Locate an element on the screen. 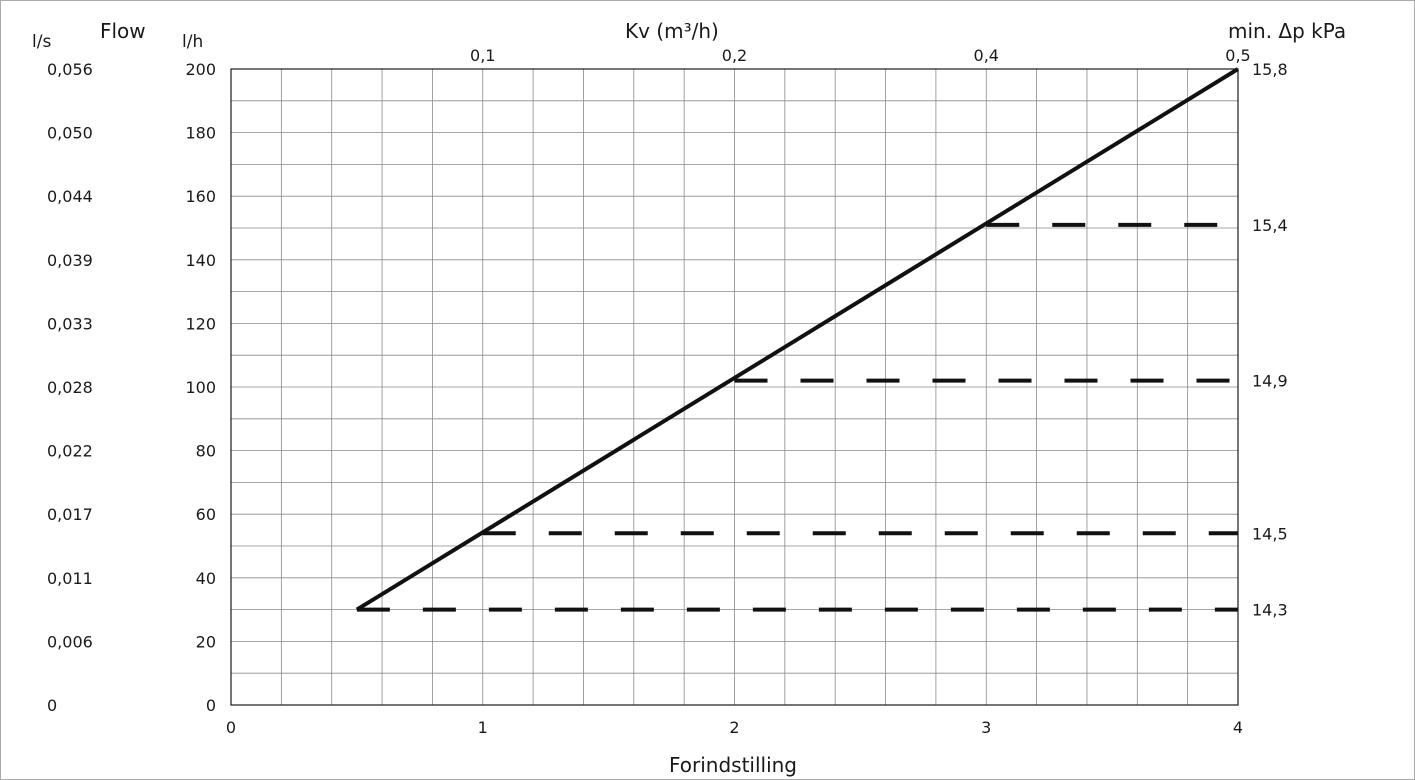  x-tick-label: 3 is located at coordinates (986, 727).